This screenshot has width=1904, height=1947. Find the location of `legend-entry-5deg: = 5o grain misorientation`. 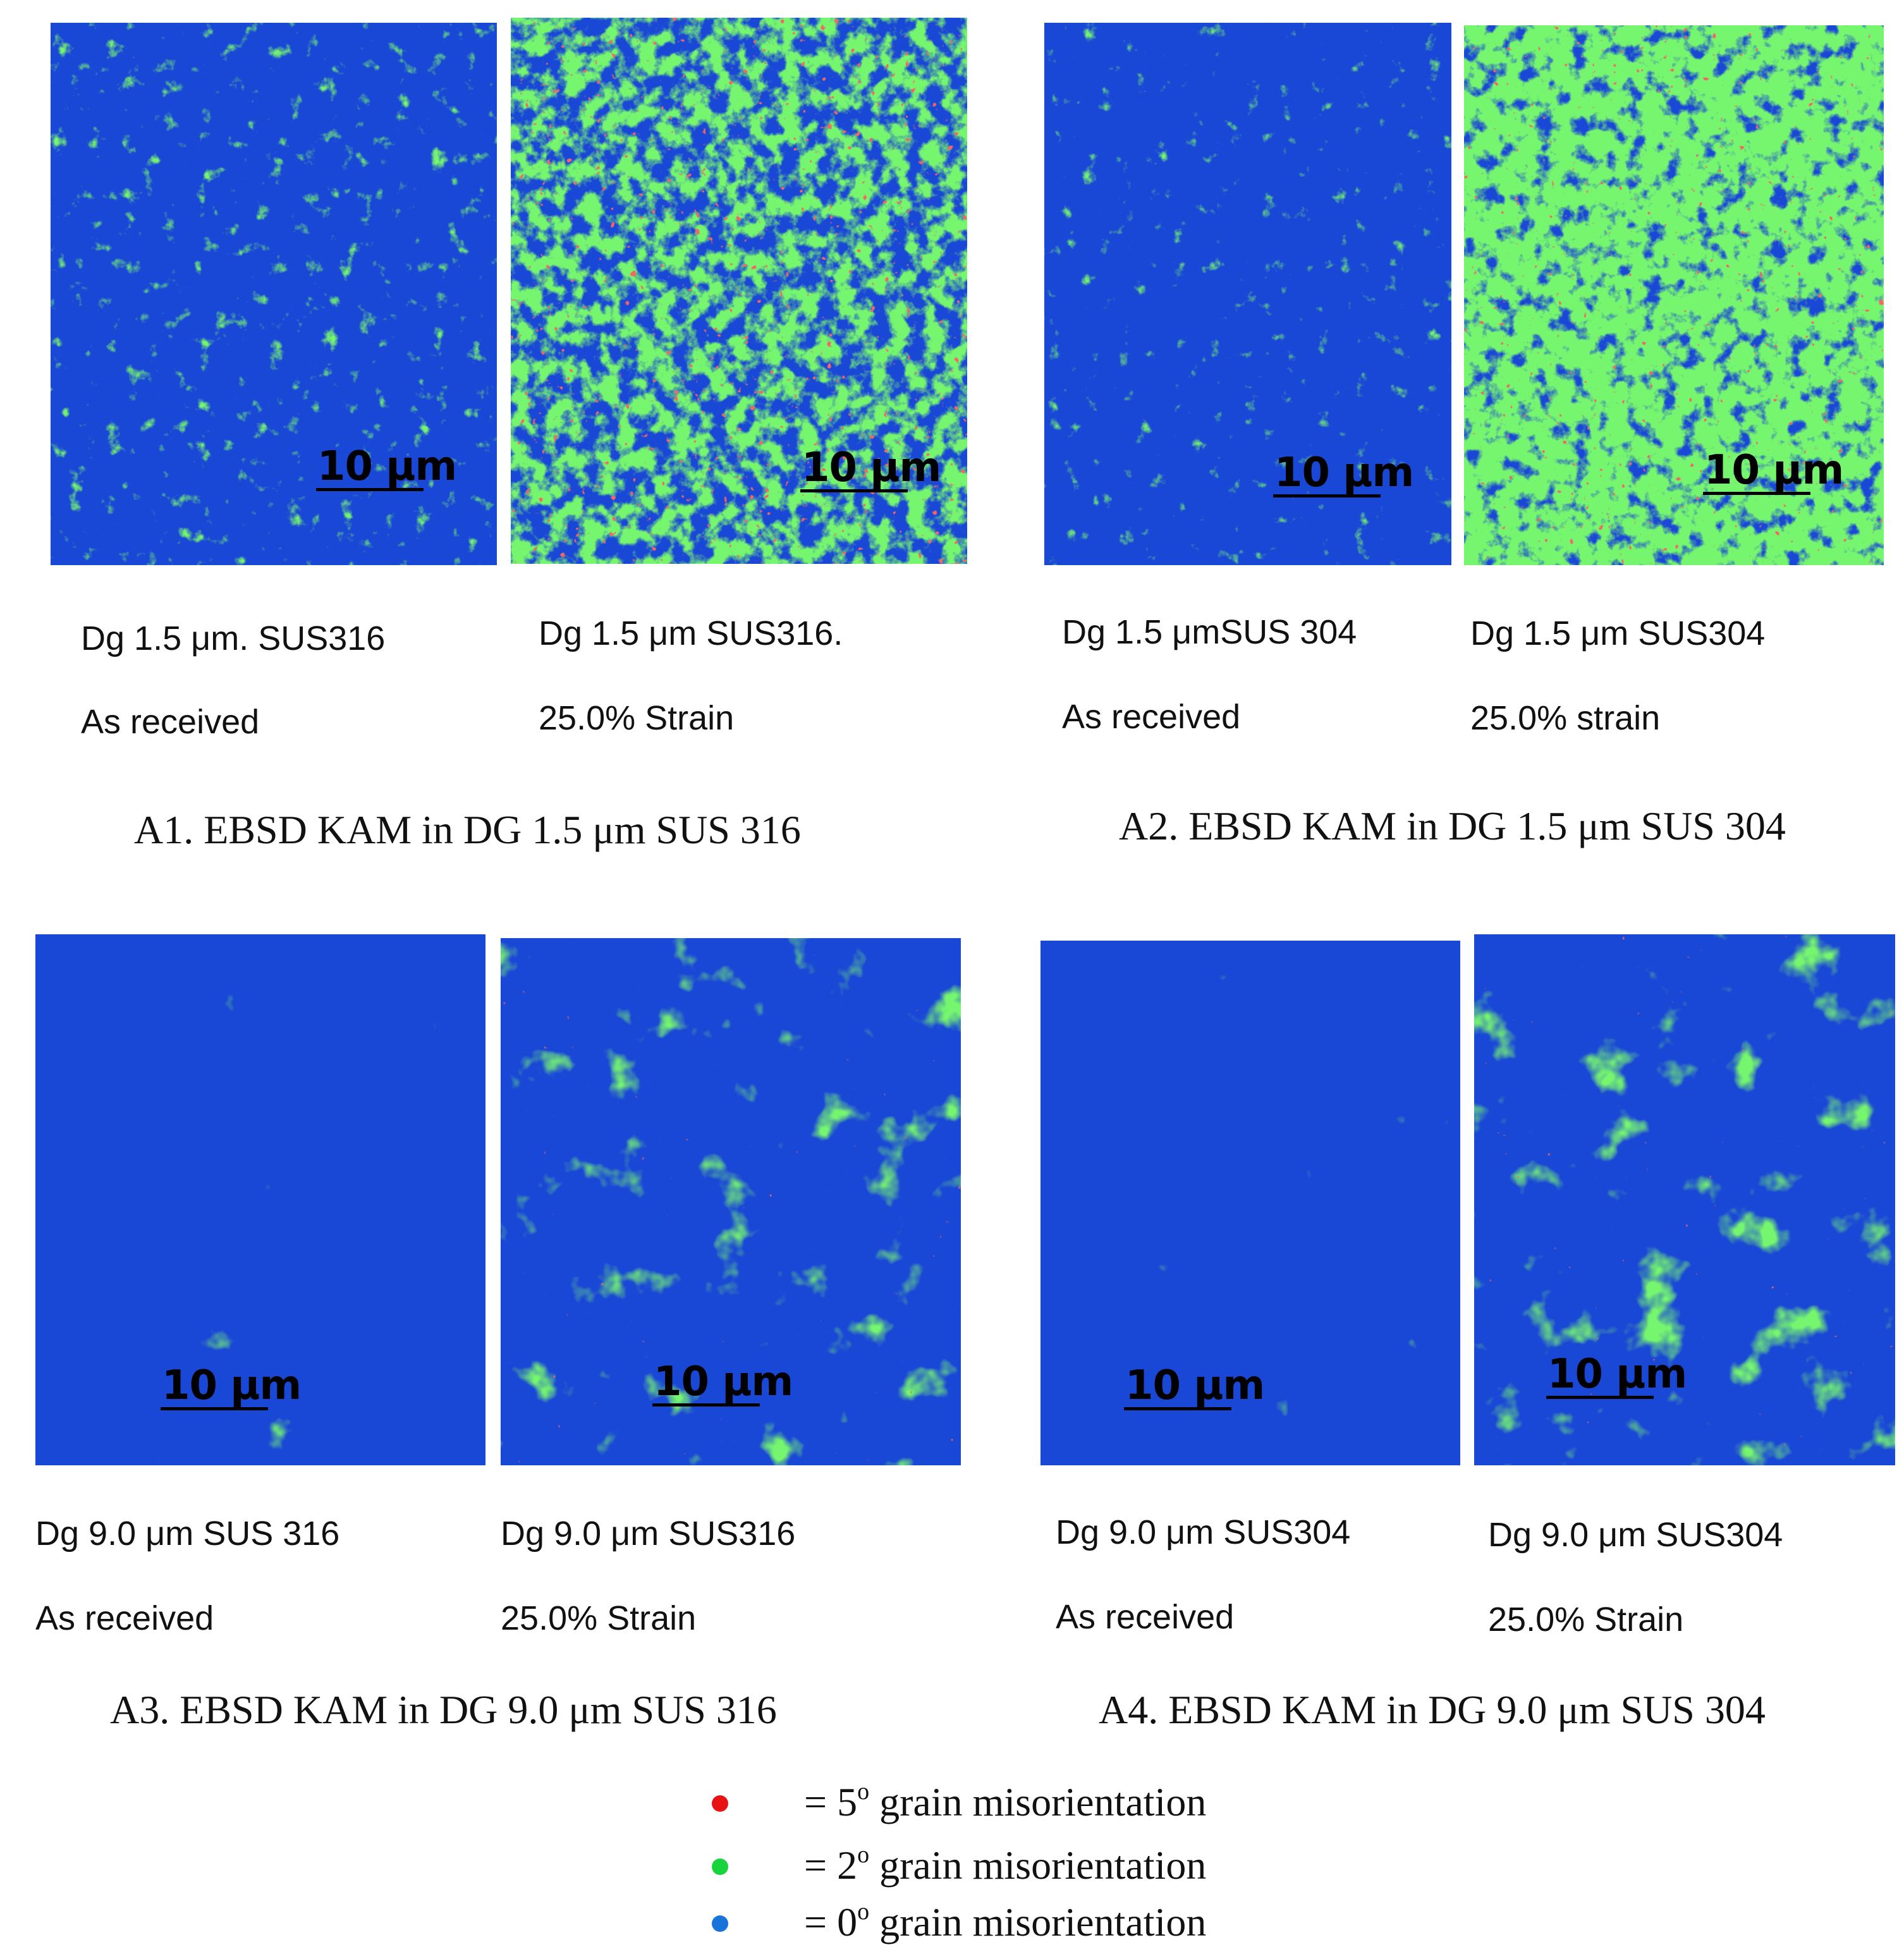

legend-entry-5deg: = 5o grain misorientation is located at coordinates (1005, 1801).